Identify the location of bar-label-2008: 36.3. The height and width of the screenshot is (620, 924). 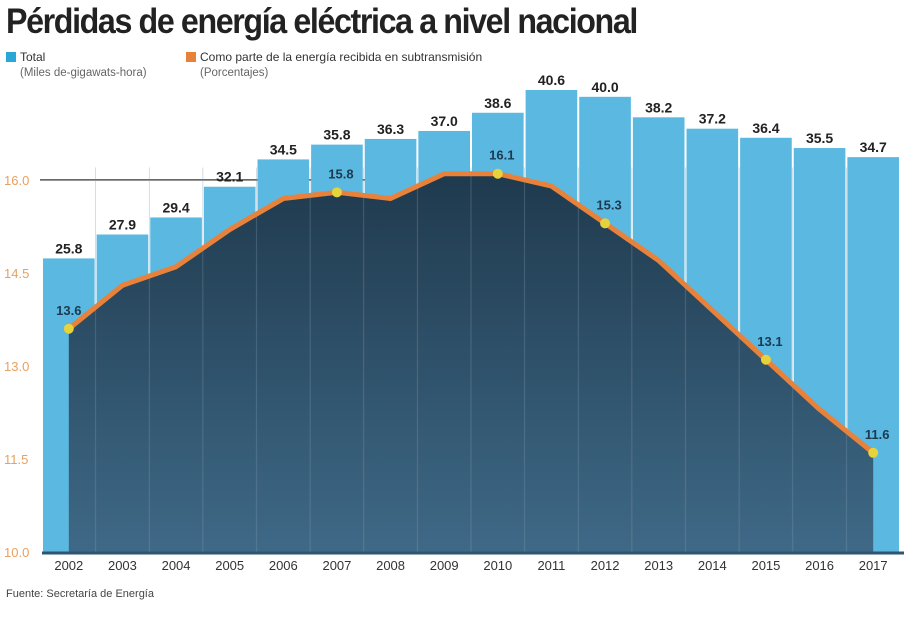
(390, 129).